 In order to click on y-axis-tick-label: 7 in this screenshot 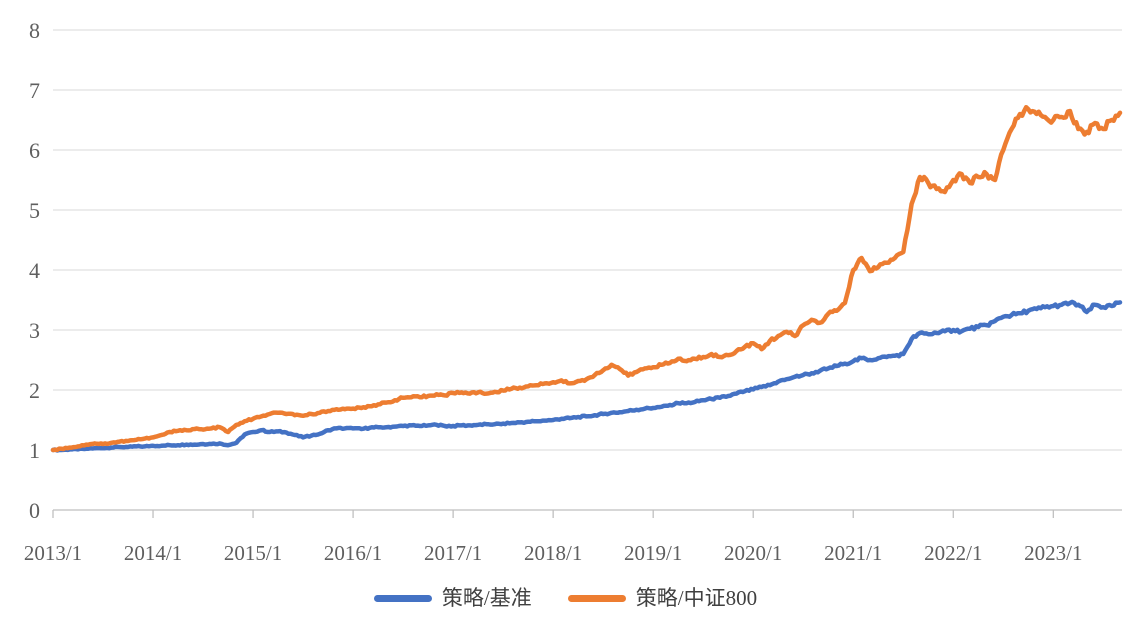, I will do `click(34, 90)`.